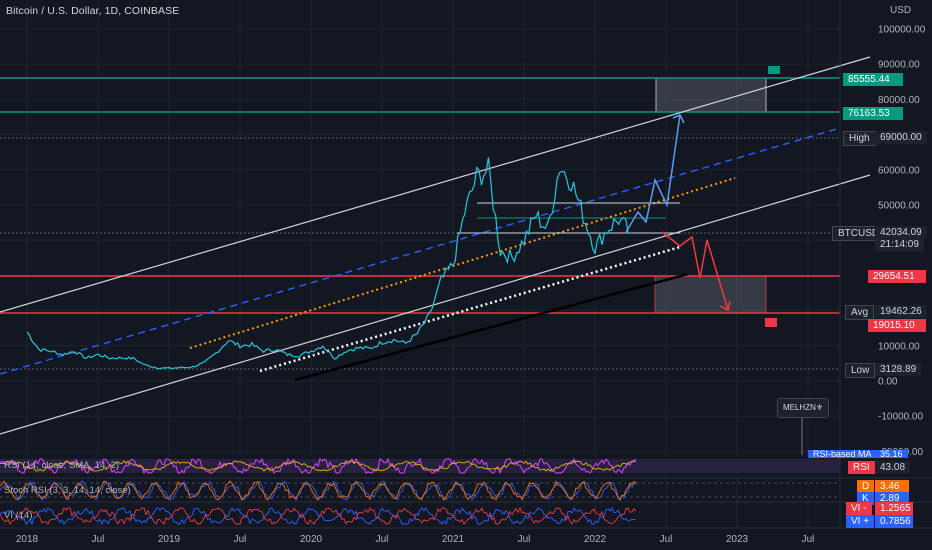 The image size is (932, 550). What do you see at coordinates (897, 325) in the screenshot?
I see `support-tag: 19015.10` at bounding box center [897, 325].